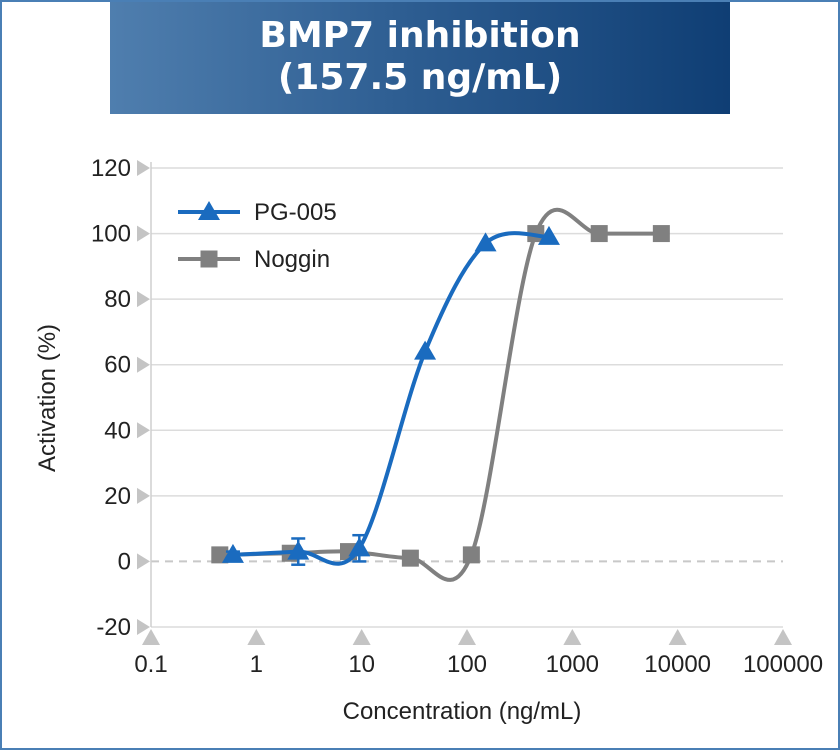 Image resolution: width=840 pixels, height=750 pixels. What do you see at coordinates (361, 664) in the screenshot?
I see `x-tick-label: 10` at bounding box center [361, 664].